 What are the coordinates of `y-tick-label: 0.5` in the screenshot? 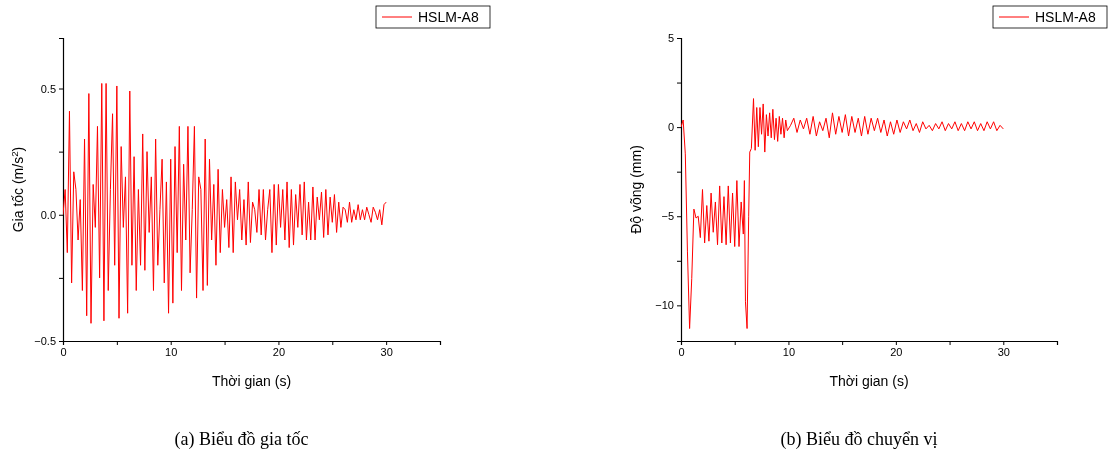 It's located at (48, 88).